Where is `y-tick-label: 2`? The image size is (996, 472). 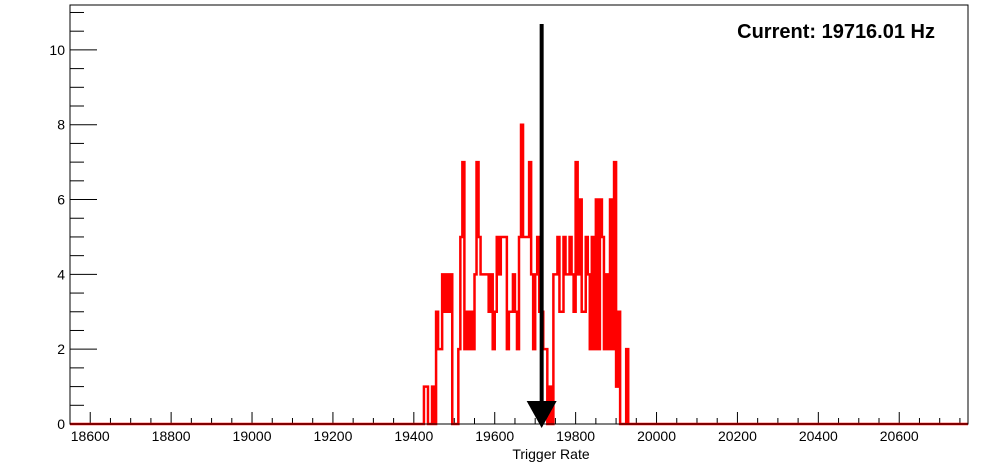 y-tick-label: 2 is located at coordinates (61, 349).